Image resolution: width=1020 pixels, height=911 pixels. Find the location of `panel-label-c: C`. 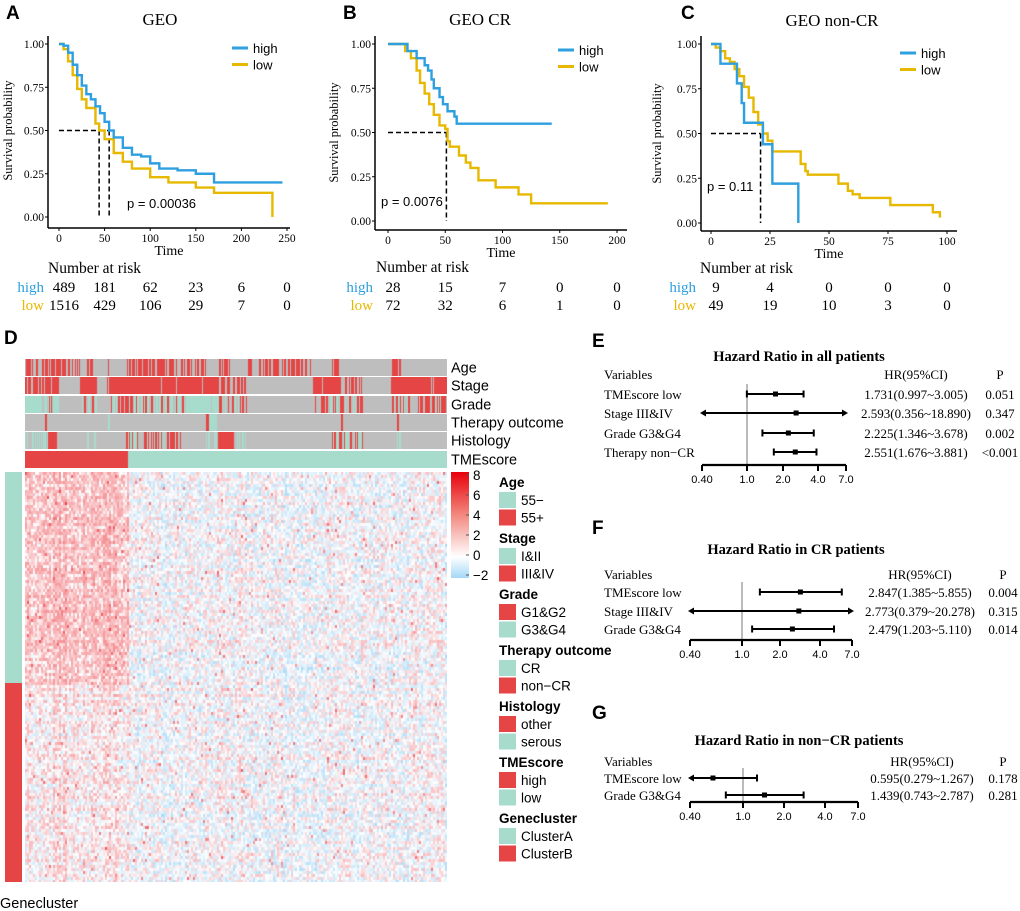

panel-label-c: C is located at coordinates (688, 13).